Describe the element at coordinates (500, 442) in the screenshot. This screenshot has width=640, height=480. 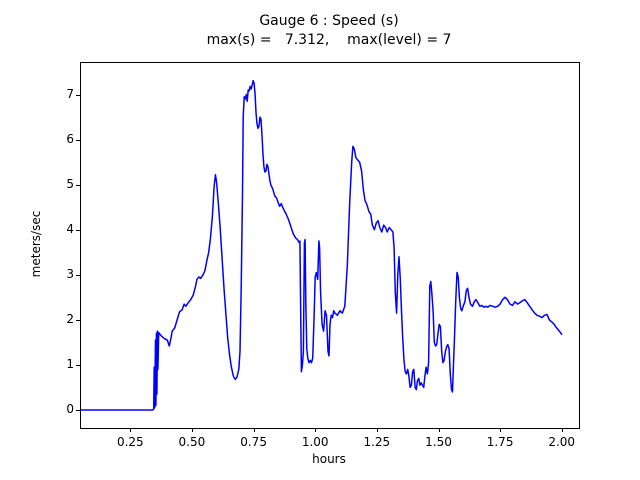
I see `x-tick-label: 1.75` at that location.